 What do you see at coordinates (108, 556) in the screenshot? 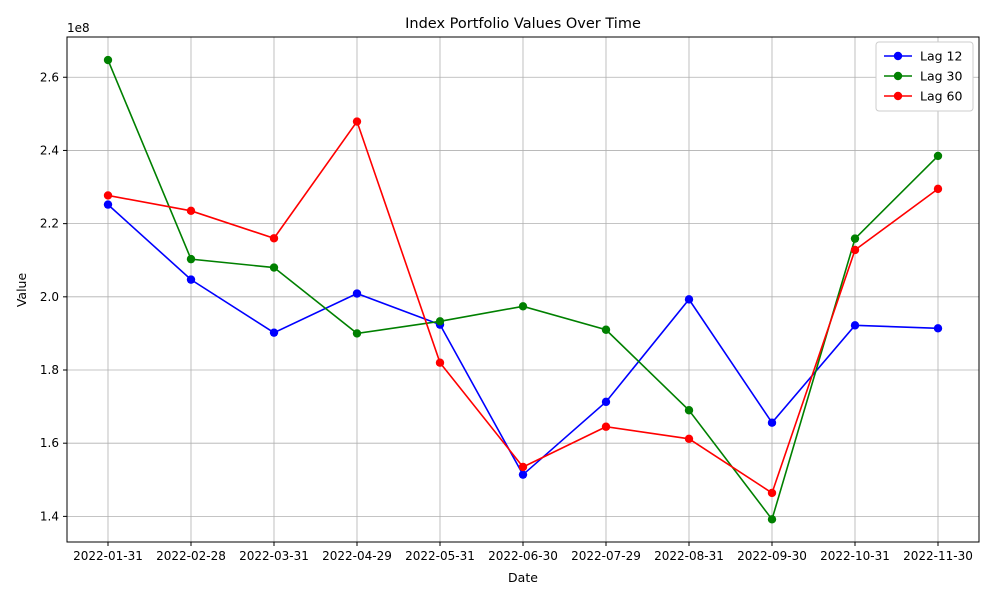
I see `x-tick-label: 2022-01-31` at bounding box center [108, 556].